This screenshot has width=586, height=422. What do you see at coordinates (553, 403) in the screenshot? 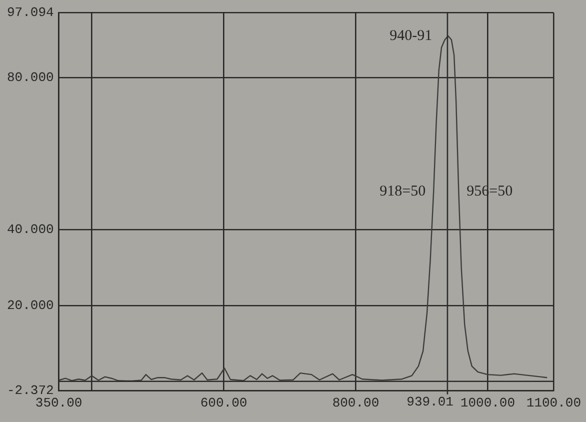
I see `x-tick-label: 1100.00` at bounding box center [553, 403].